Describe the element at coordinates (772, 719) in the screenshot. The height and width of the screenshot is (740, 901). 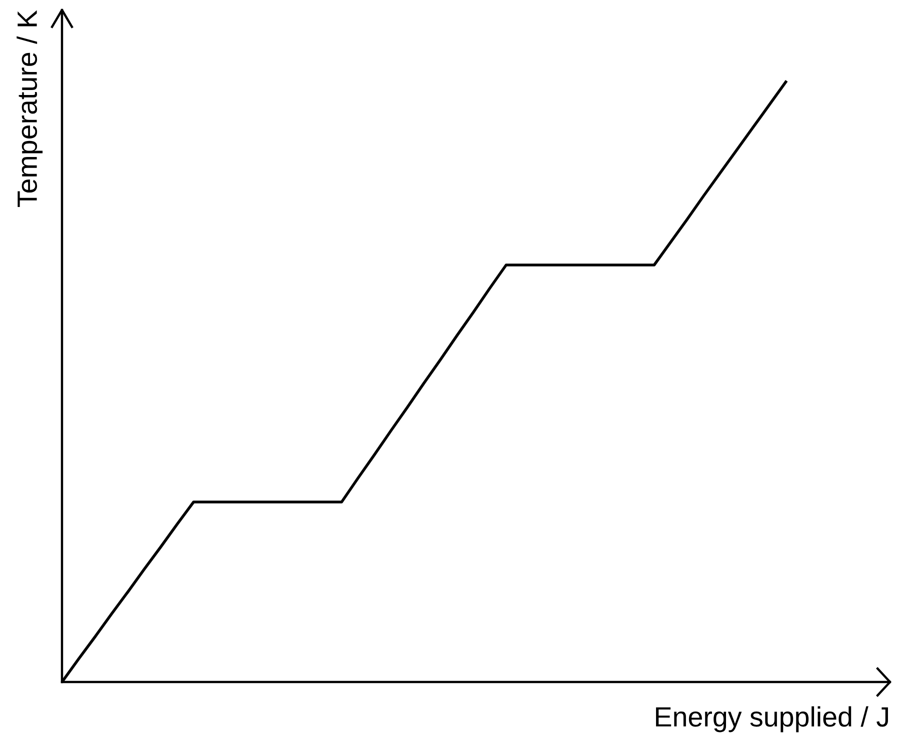
I see `x-axis-title: Energy supplied / J` at that location.